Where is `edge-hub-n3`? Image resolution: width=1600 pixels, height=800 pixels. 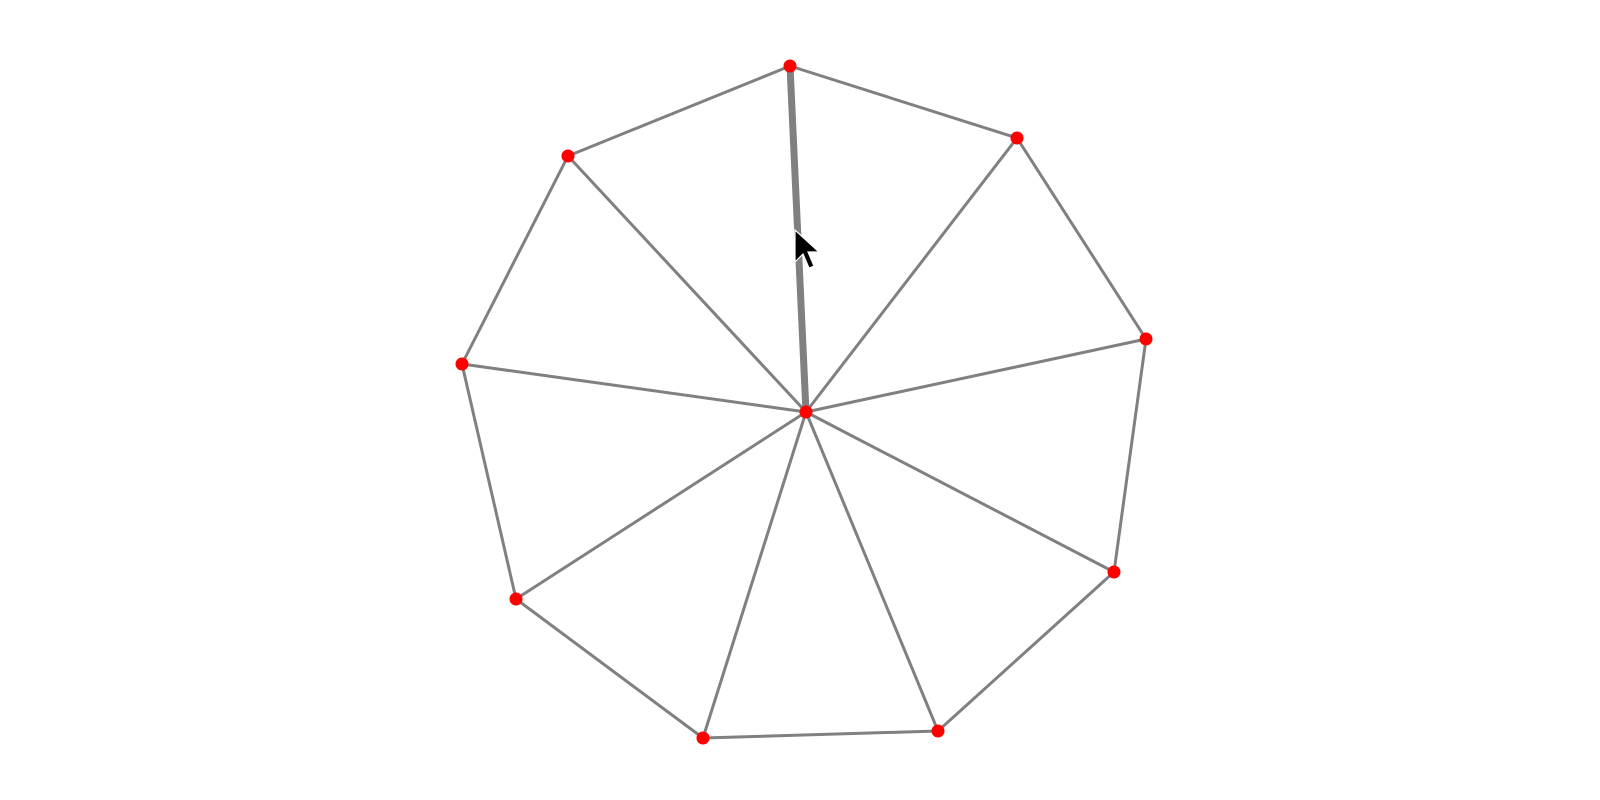 edge-hub-n3 is located at coordinates (976, 375).